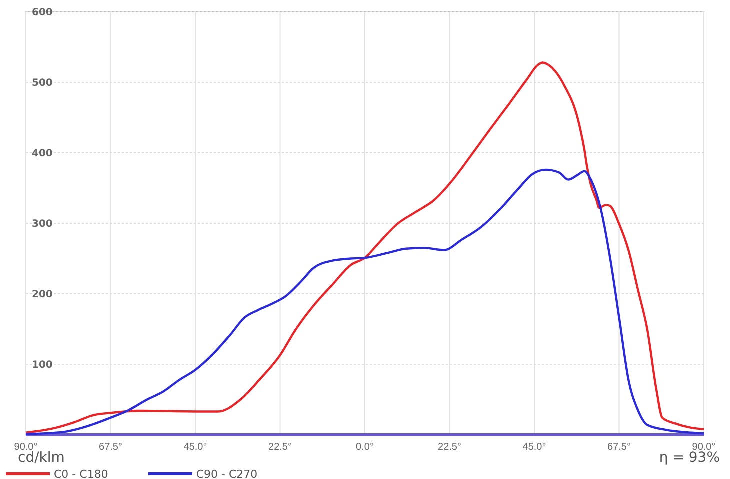  Describe the element at coordinates (227, 473) in the screenshot. I see `legend-label: C90 - C270` at that location.